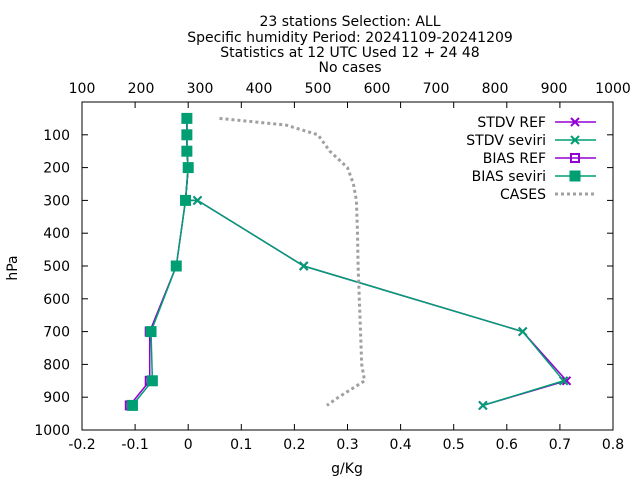  What do you see at coordinates (56, 333) in the screenshot?
I see `y-tick-label: 700` at bounding box center [56, 333].